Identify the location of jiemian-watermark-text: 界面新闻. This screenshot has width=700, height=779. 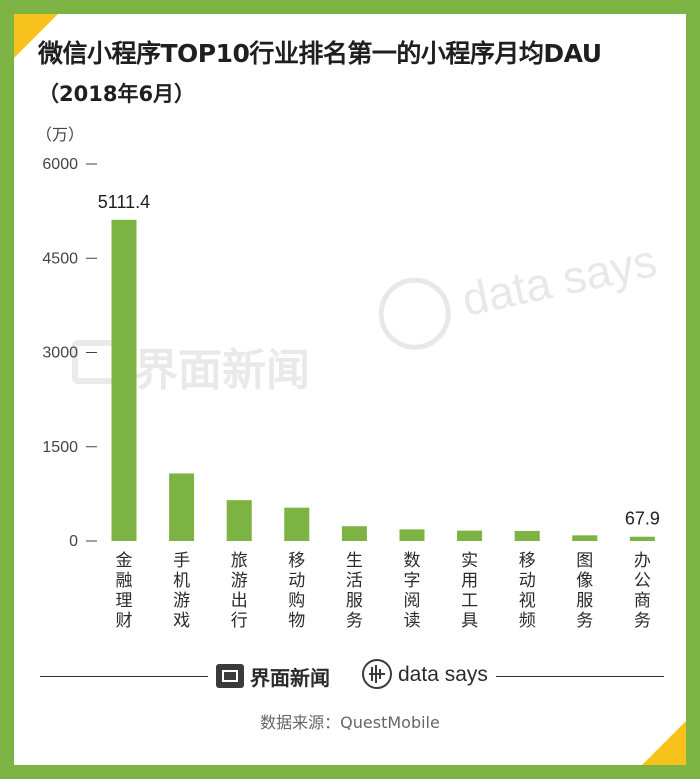
(222, 370).